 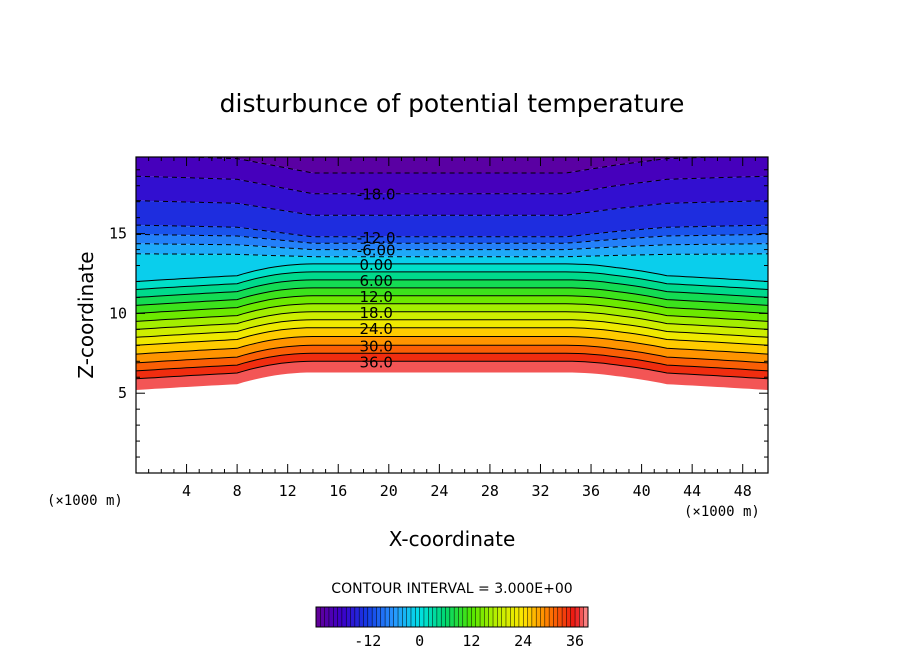 I want to click on colorbar, so click(x=452, y=617).